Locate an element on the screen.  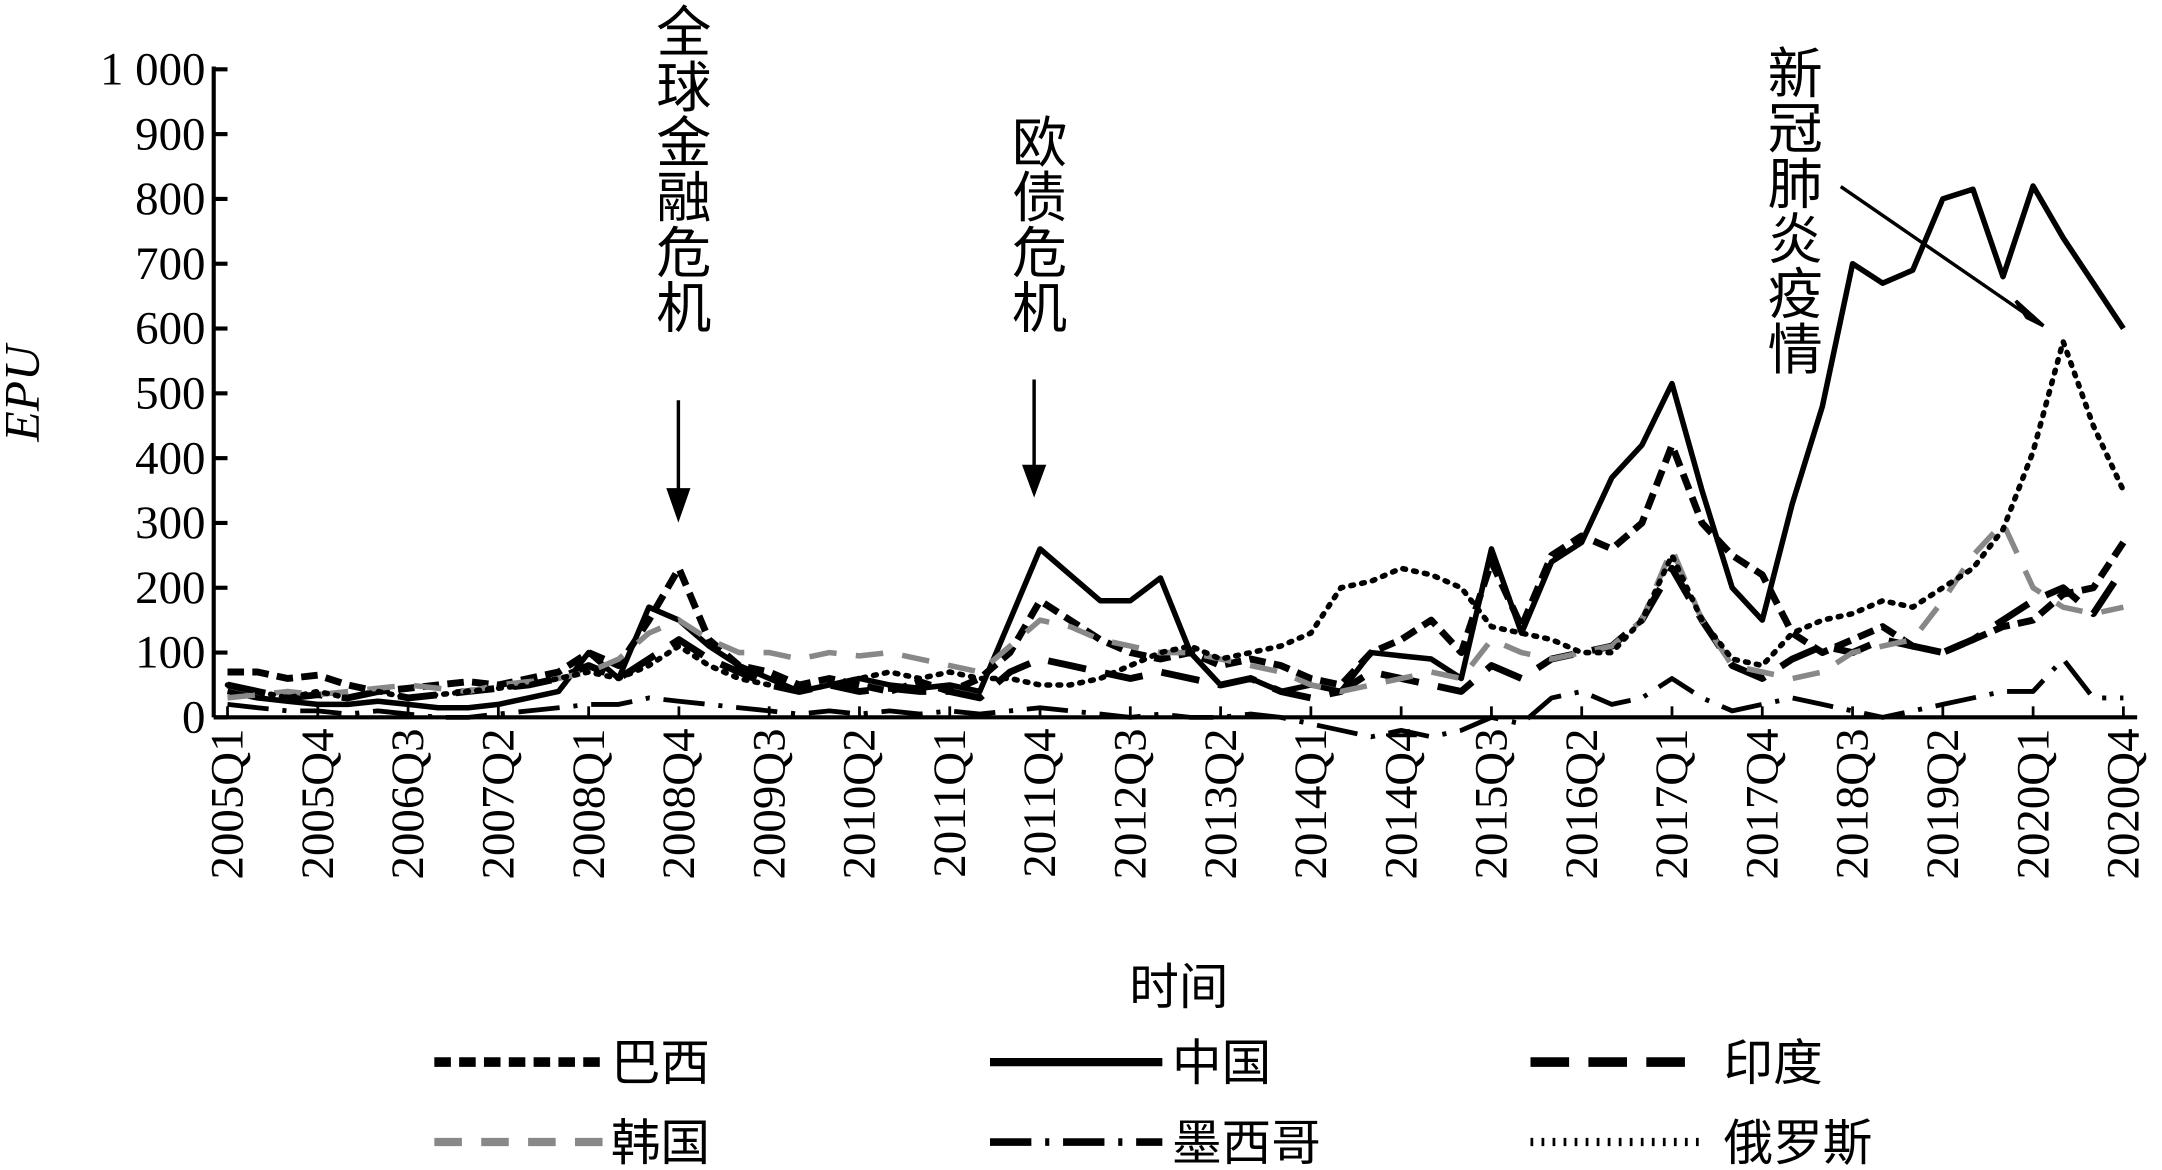
y-tick-label: 0 is located at coordinates (193, 718).